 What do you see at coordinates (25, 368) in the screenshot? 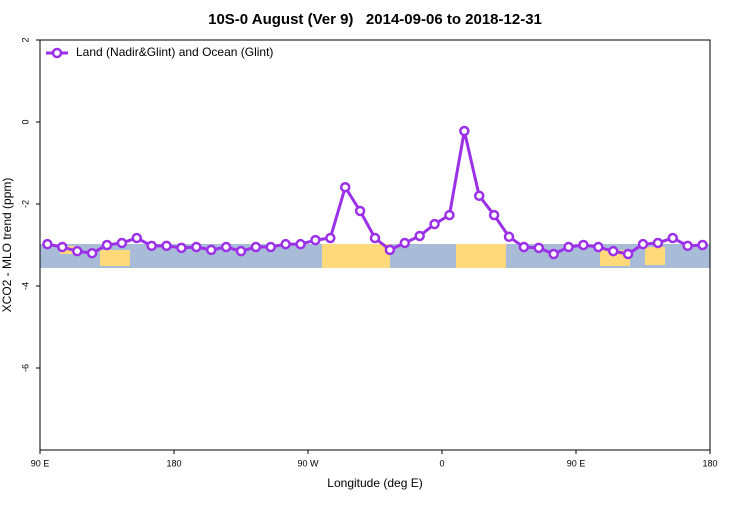
I see `y-tick-label: -6` at bounding box center [25, 368].